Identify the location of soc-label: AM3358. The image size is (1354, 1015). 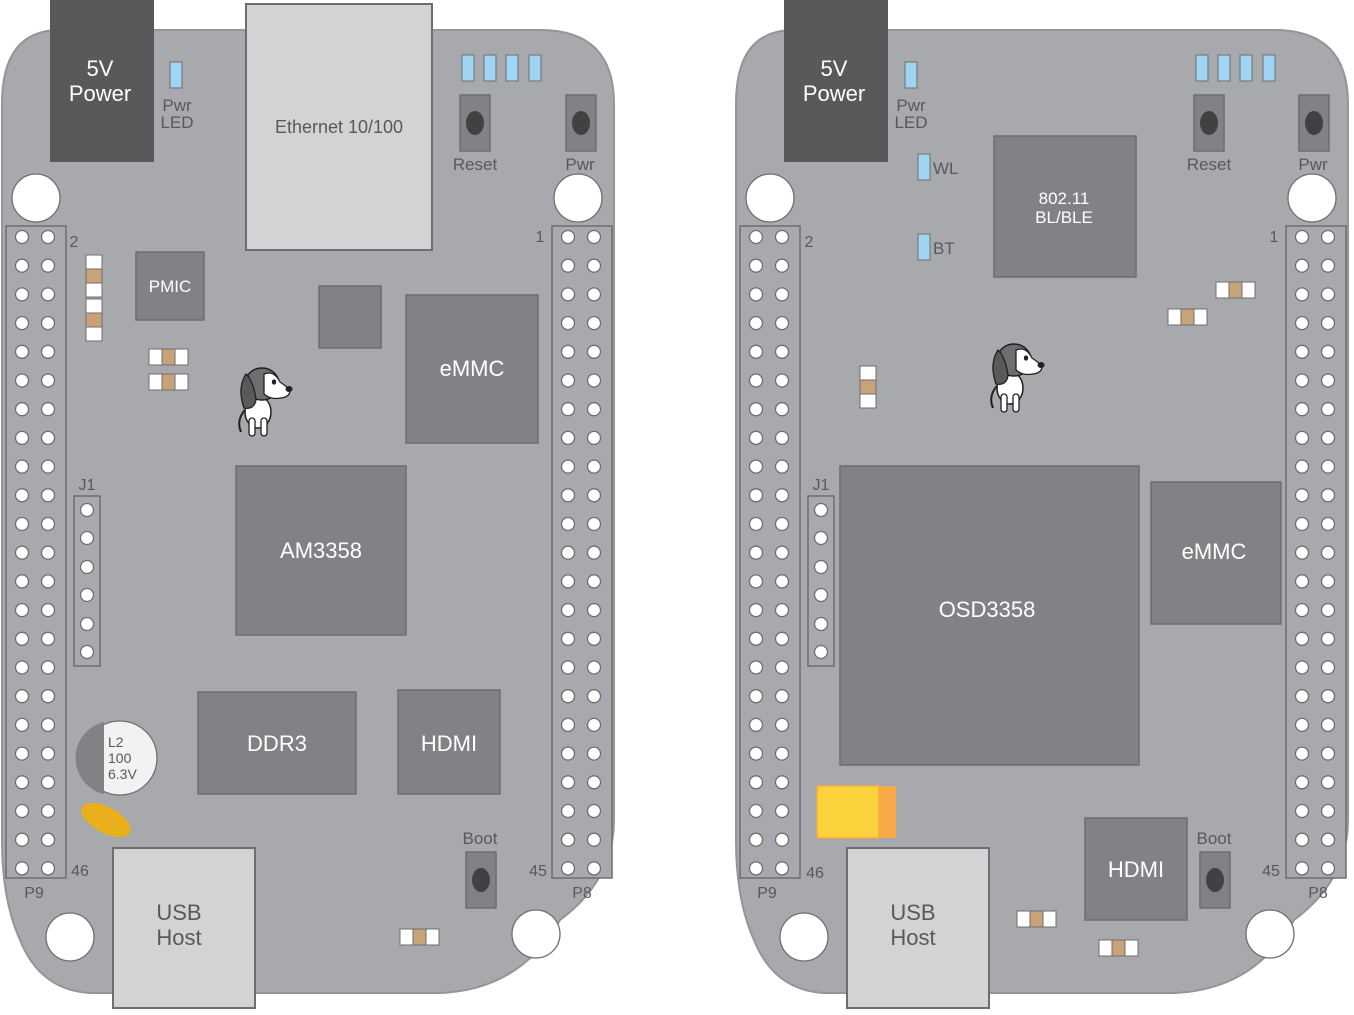
(321, 550).